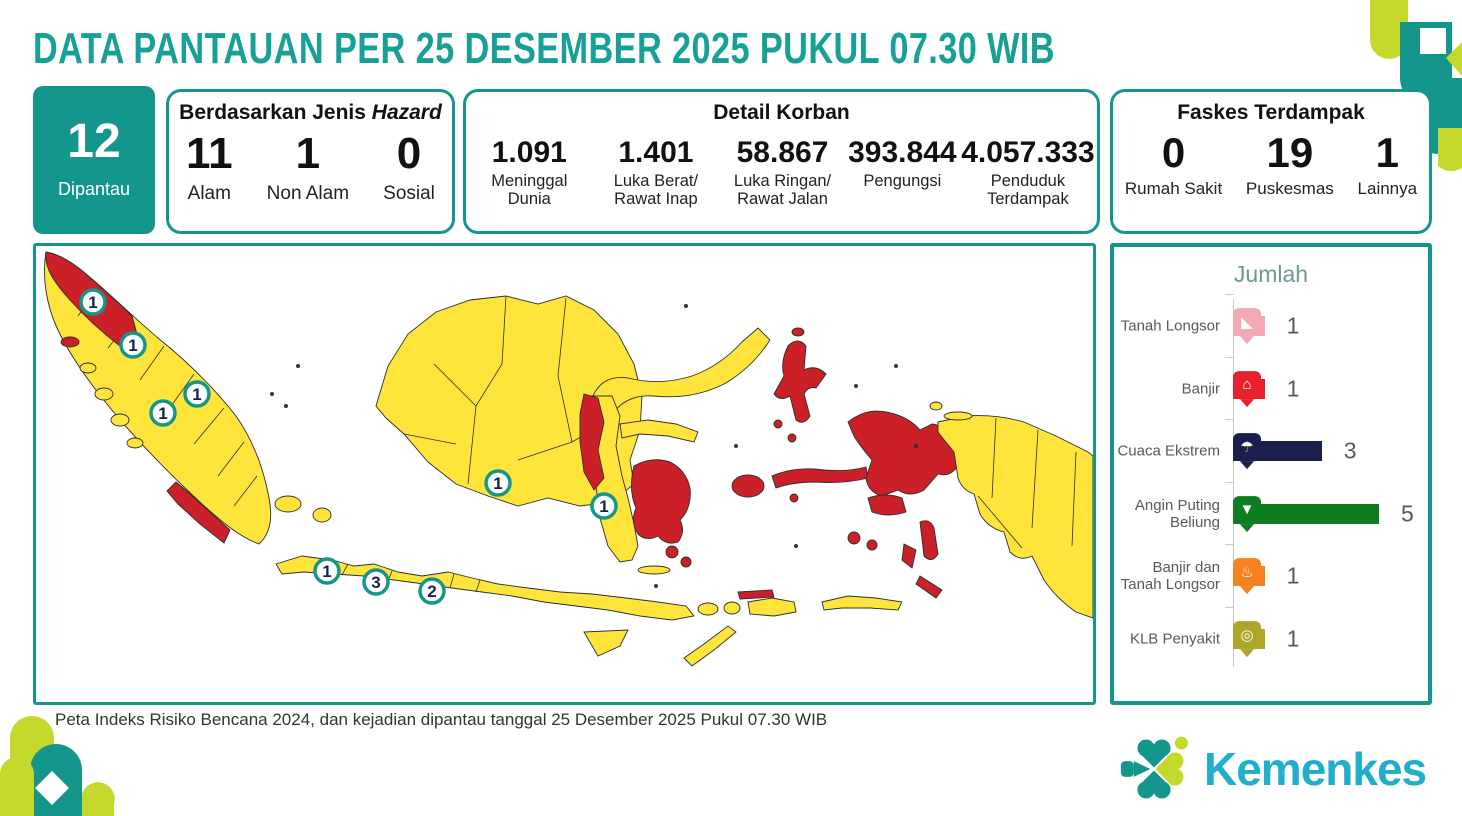 This screenshot has width=1462, height=816. Describe the element at coordinates (1200, 388) in the screenshot. I see `chart-category-label: Banjir` at that location.